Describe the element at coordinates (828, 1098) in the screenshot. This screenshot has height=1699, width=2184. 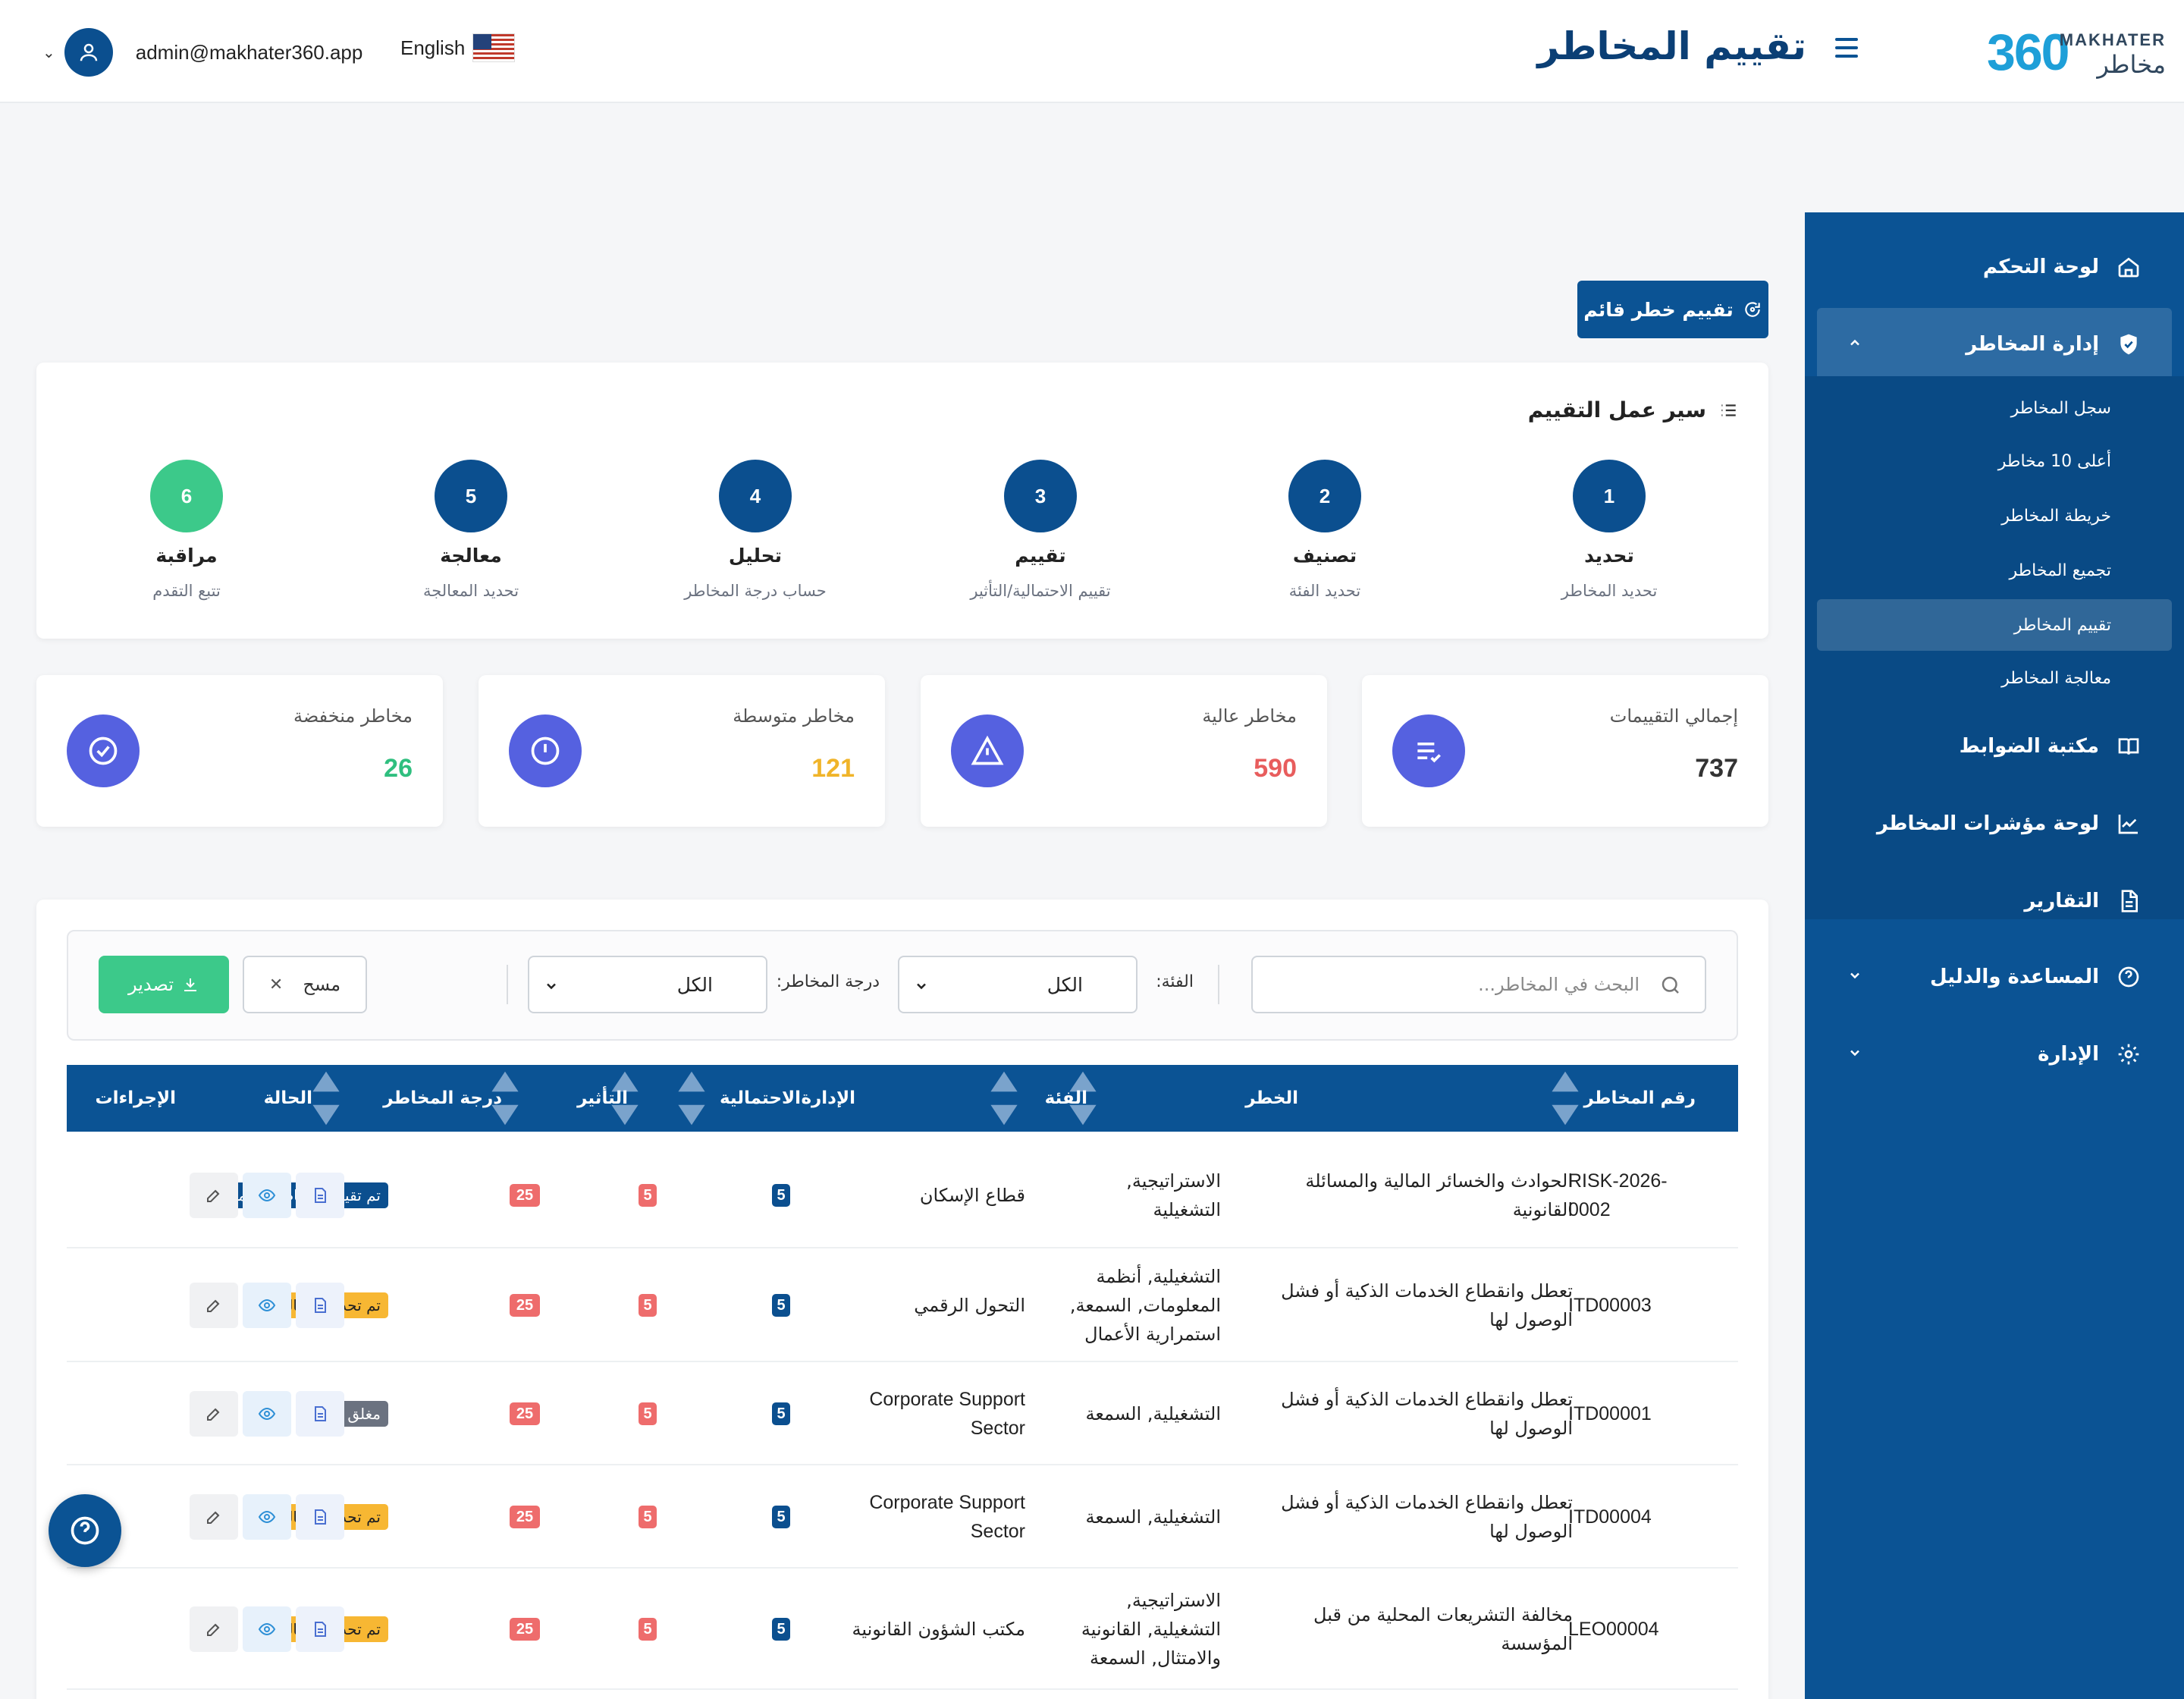
I see `column-header-department: الإدارة` at that location.